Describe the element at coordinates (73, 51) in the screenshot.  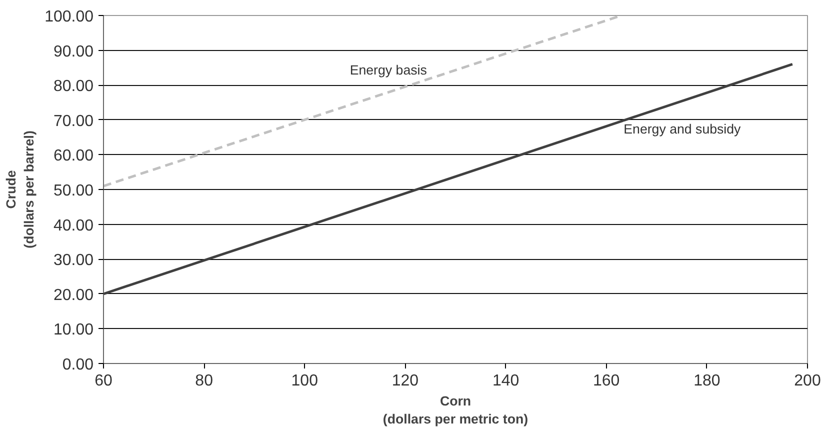
I see `y-tick-label: 90.00` at that location.